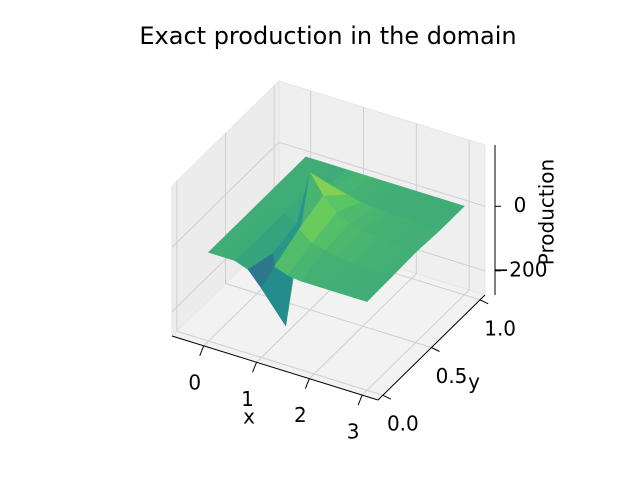 The height and width of the screenshot is (480, 640). Describe the element at coordinates (247, 399) in the screenshot. I see `x-tick-label: 1` at that location.